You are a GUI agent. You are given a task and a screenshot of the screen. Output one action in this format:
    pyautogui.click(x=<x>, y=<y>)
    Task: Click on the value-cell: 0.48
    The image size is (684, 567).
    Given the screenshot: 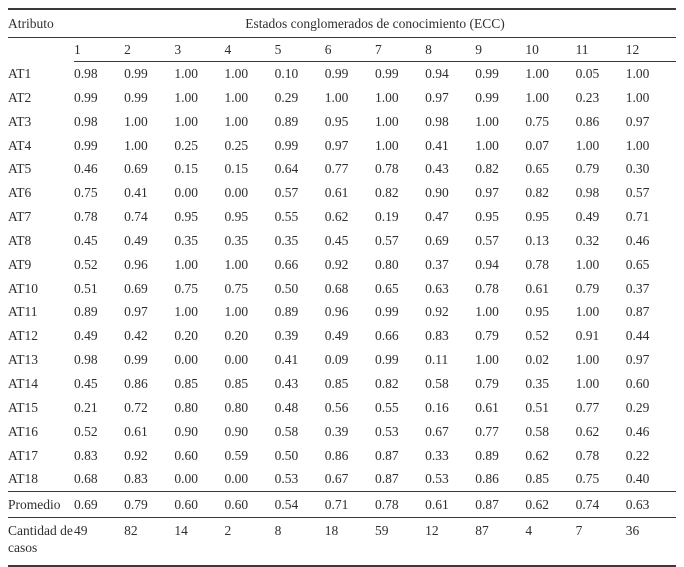 What is the action you would take?
    pyautogui.click(x=286, y=407)
    